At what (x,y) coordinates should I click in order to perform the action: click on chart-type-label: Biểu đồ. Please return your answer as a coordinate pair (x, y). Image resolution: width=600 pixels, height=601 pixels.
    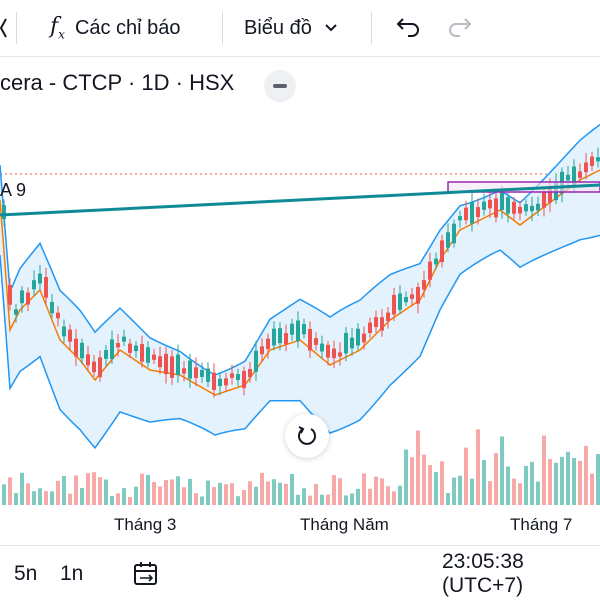
    Looking at the image, I should click on (278, 27).